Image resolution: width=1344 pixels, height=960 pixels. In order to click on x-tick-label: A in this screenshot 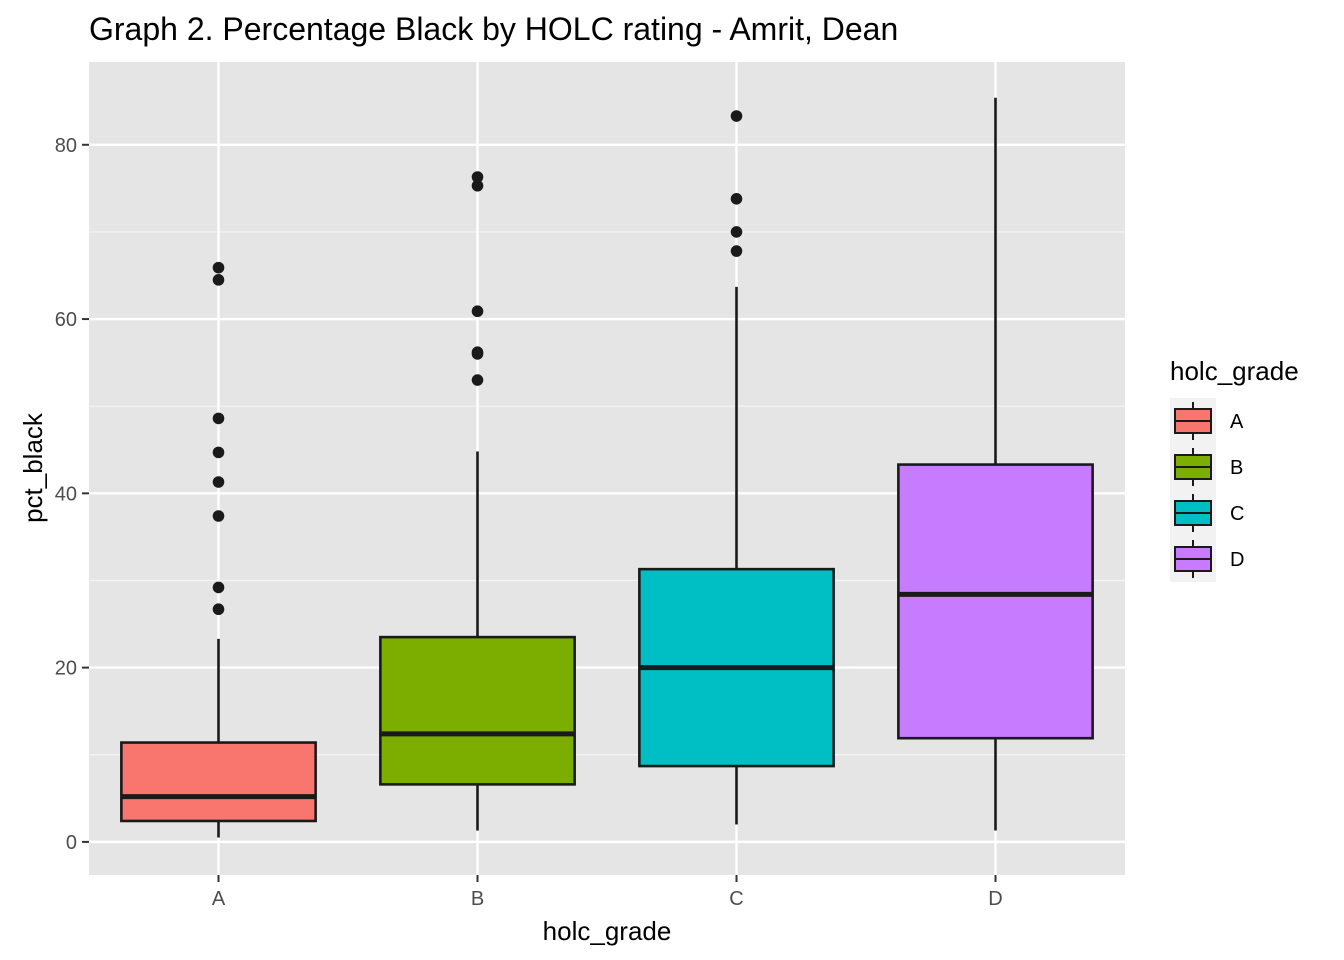, I will do `click(219, 899)`.